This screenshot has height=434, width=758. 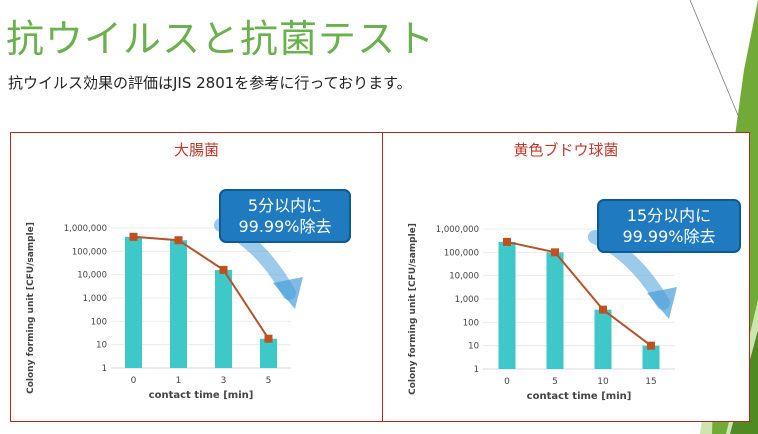 I want to click on callout-ecoli-line2: 99.99%除去, so click(x=285, y=226).